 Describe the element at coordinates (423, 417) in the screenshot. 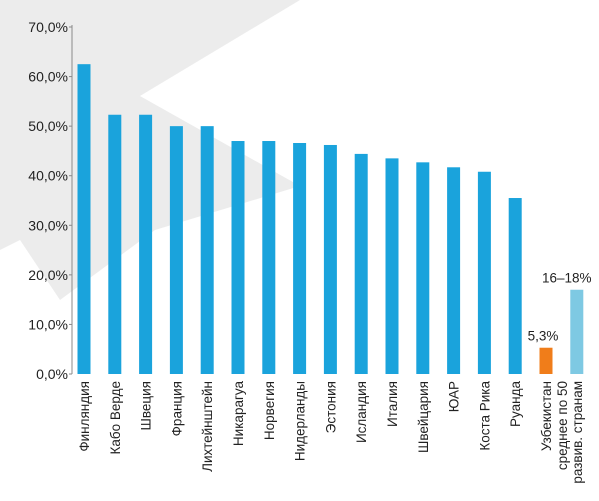

I see `x-category-label: Швейцария` at that location.